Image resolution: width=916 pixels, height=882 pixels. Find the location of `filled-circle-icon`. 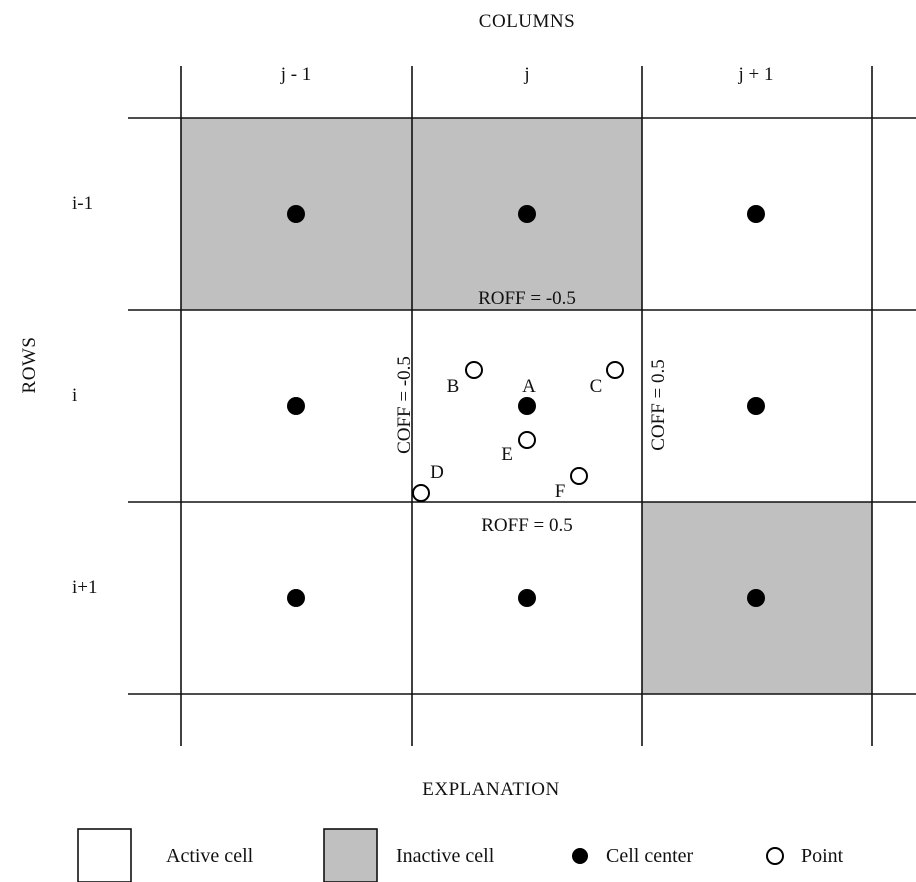

filled-circle-icon is located at coordinates (580, 856).